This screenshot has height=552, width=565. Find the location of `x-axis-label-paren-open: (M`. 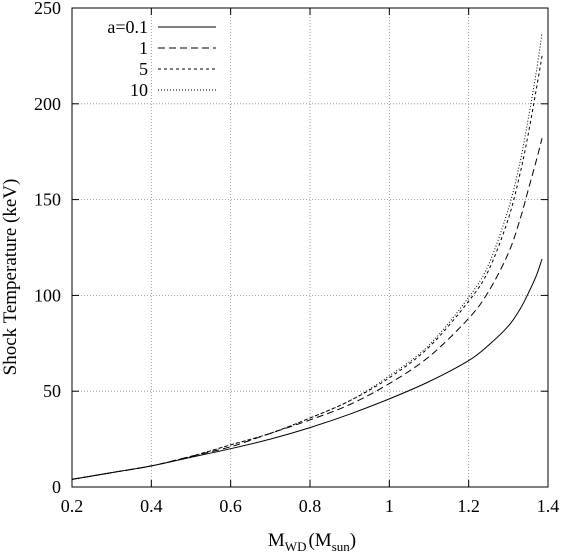

x-axis-label-paren-open: (M is located at coordinates (319, 540).